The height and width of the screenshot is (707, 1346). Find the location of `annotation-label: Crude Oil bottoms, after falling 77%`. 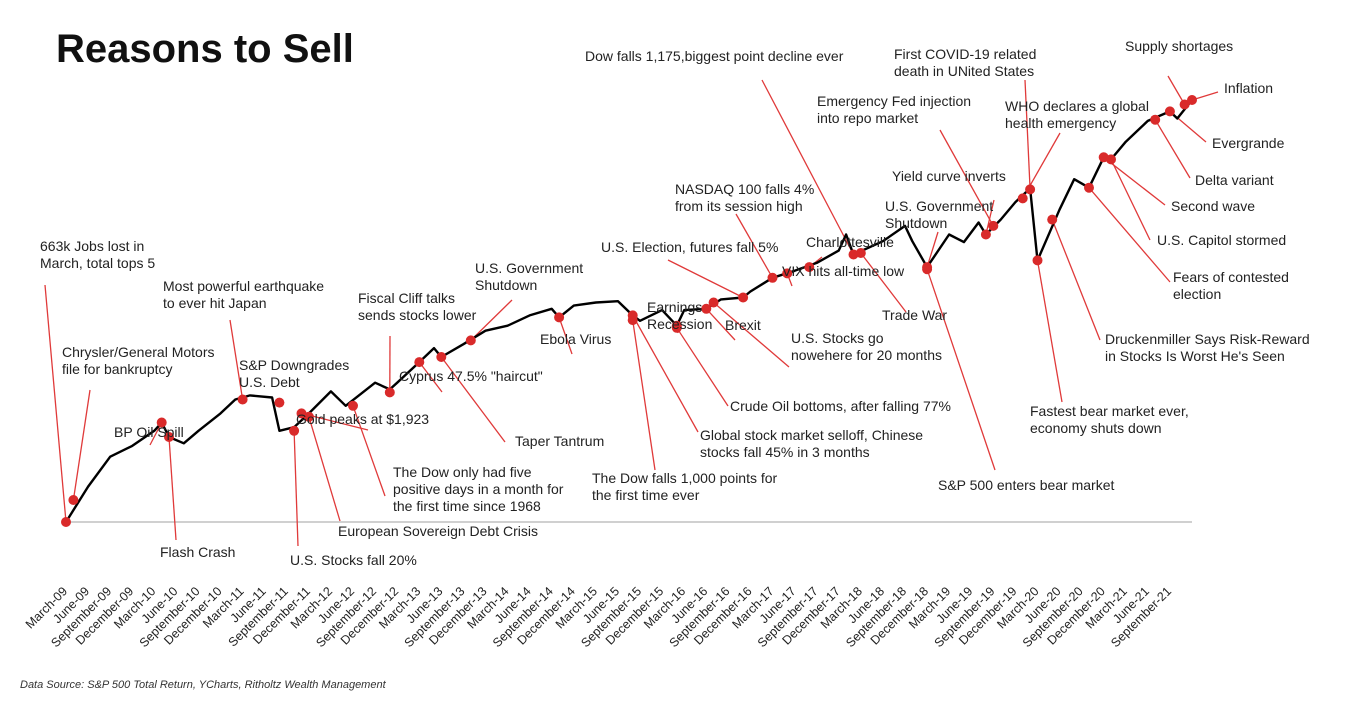

annotation-label: Crude Oil bottoms, after falling 77% is located at coordinates (840, 406).